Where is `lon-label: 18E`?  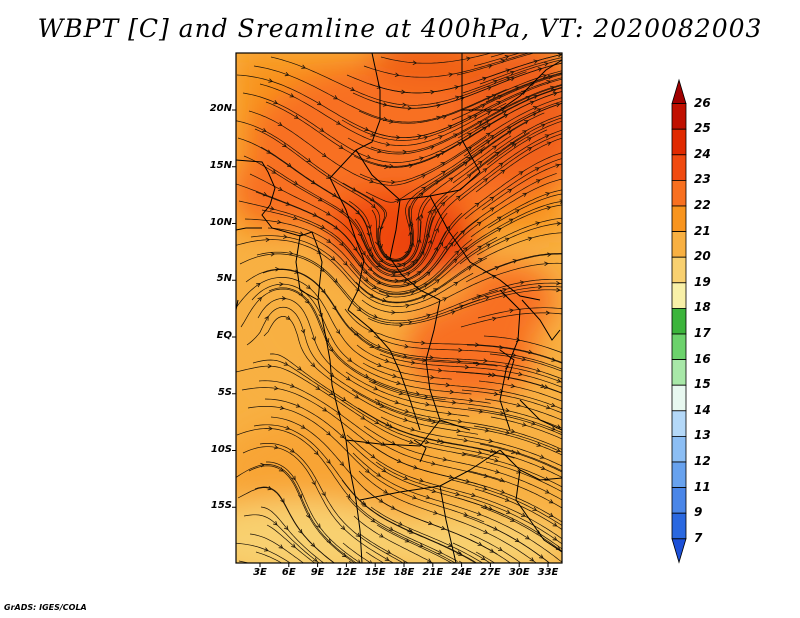
lon-label: 18E is located at coordinates (404, 572).